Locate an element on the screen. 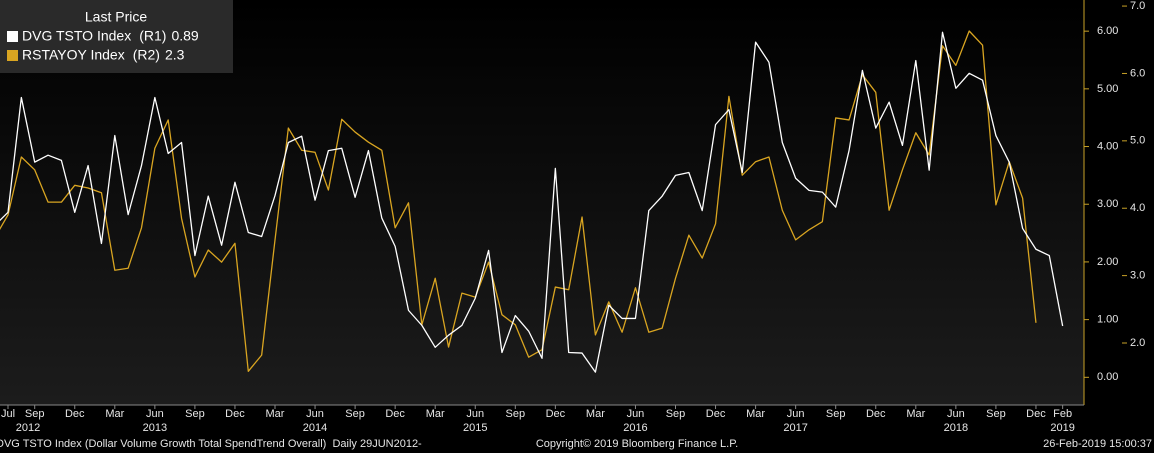 This screenshot has height=453, width=1154. year-label: 2014 is located at coordinates (315, 428).